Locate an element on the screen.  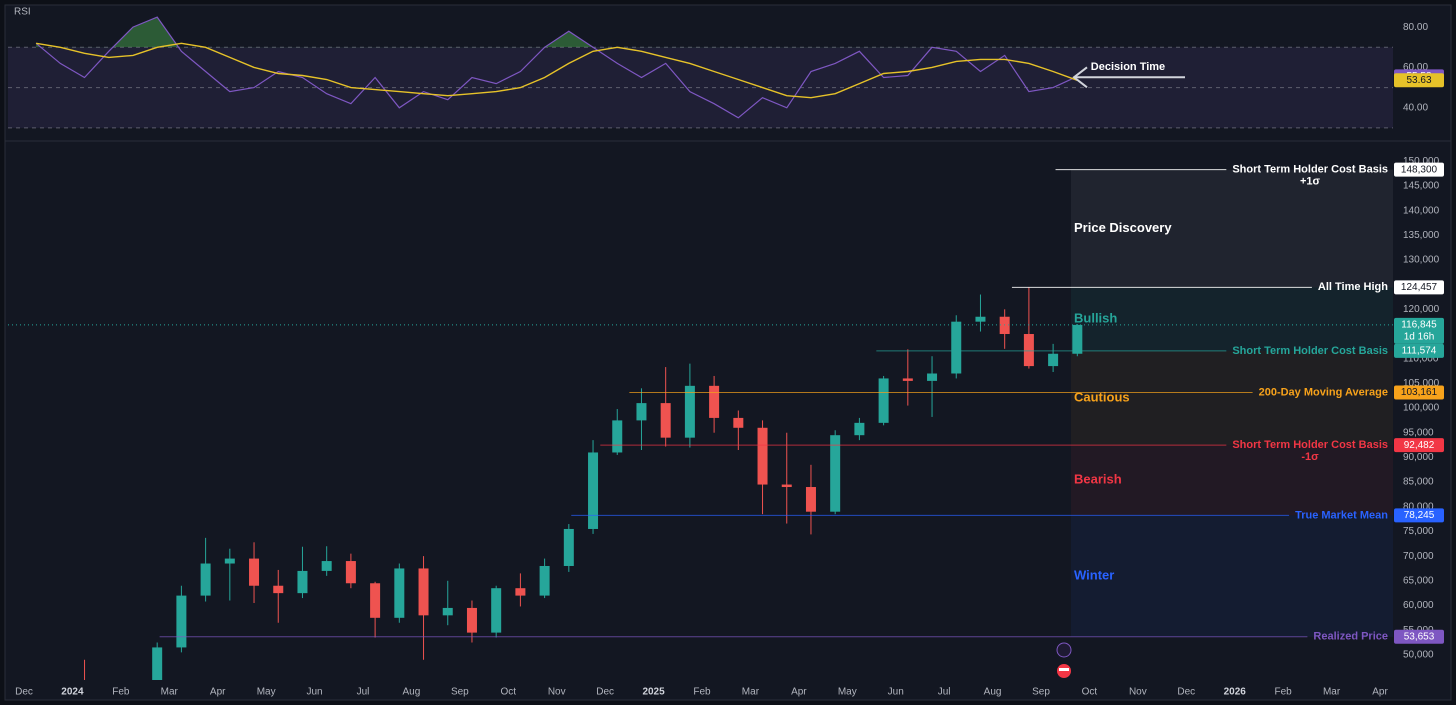
last-price-tag is located at coordinates (1419, 330).